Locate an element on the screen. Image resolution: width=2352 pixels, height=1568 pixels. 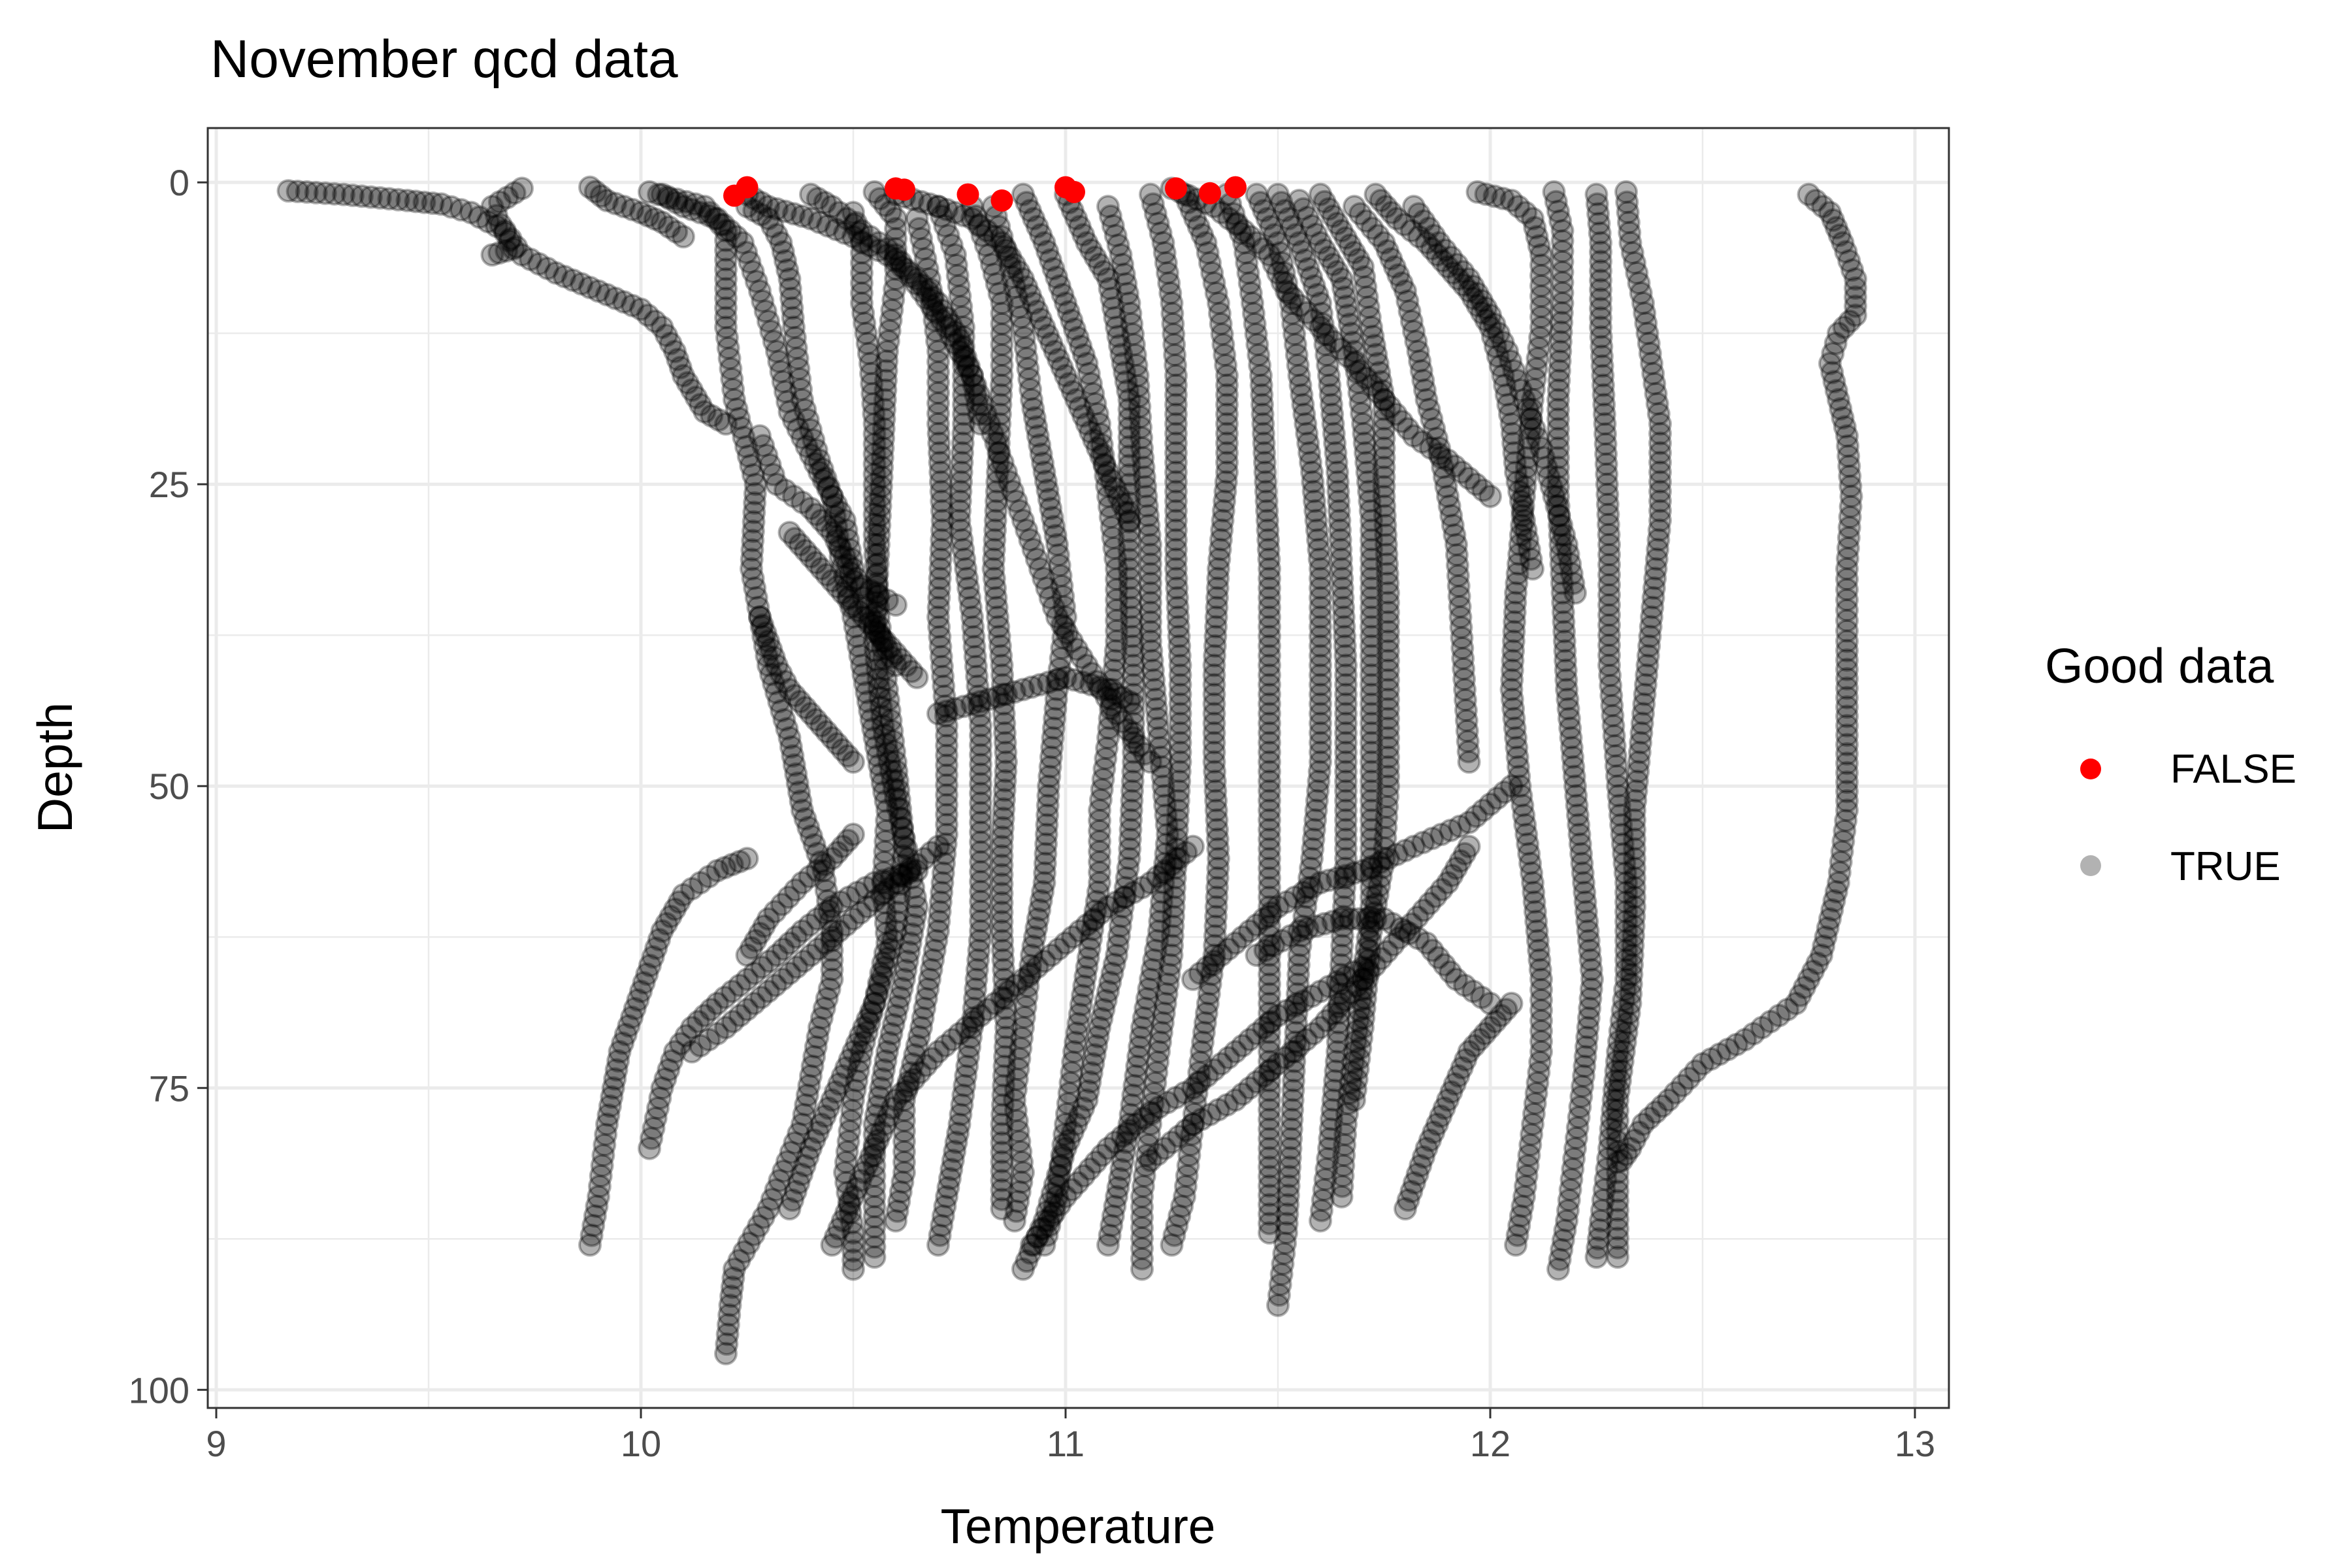
x-tick-label: 9 is located at coordinates (216, 1443).